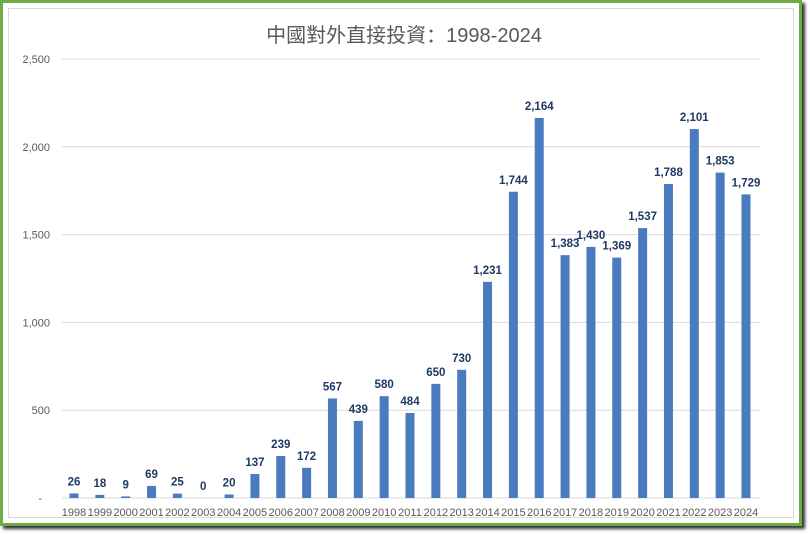  What do you see at coordinates (591, 513) in the screenshot?
I see `x-tick-label: 2018` at bounding box center [591, 513].